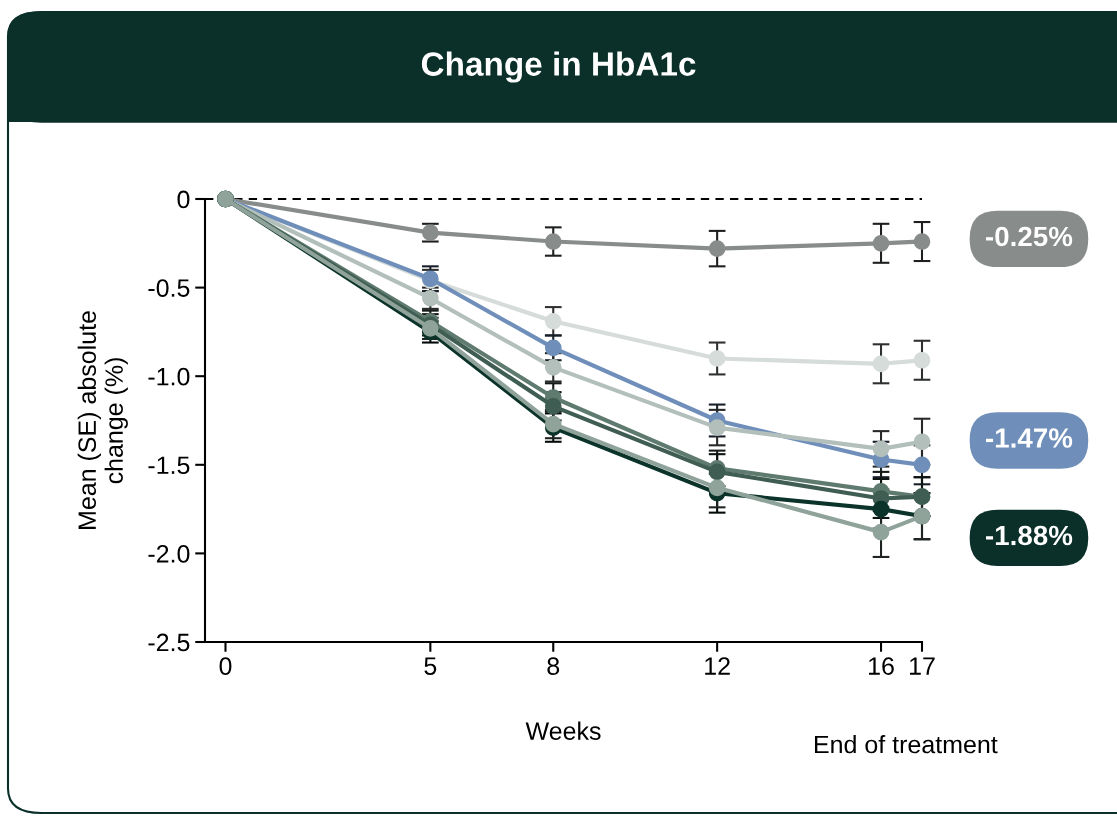  Describe the element at coordinates (906, 744) in the screenshot. I see `text: End of treatment` at that location.